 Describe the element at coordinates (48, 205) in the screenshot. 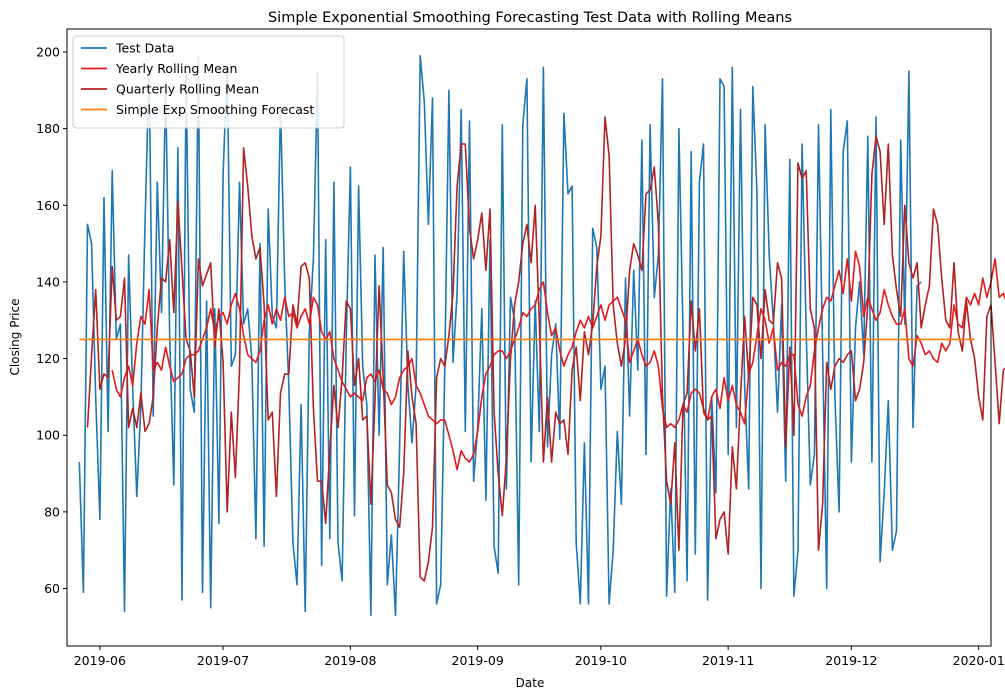

I see `y-tick-label: 160` at that location.